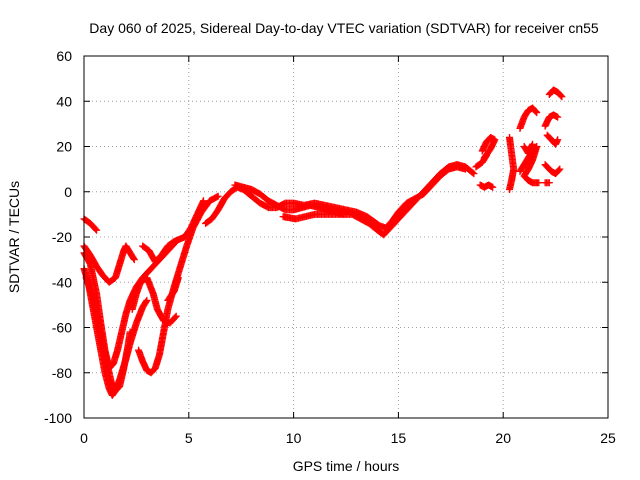 The height and width of the screenshot is (480, 640). What do you see at coordinates (68, 192) in the screenshot?
I see `y-tick-label: 0` at bounding box center [68, 192].